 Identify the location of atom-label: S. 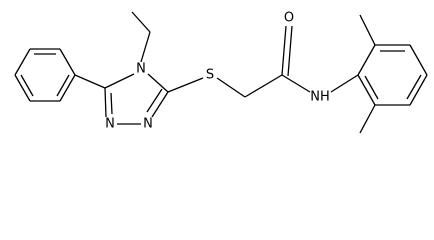
(210, 75).